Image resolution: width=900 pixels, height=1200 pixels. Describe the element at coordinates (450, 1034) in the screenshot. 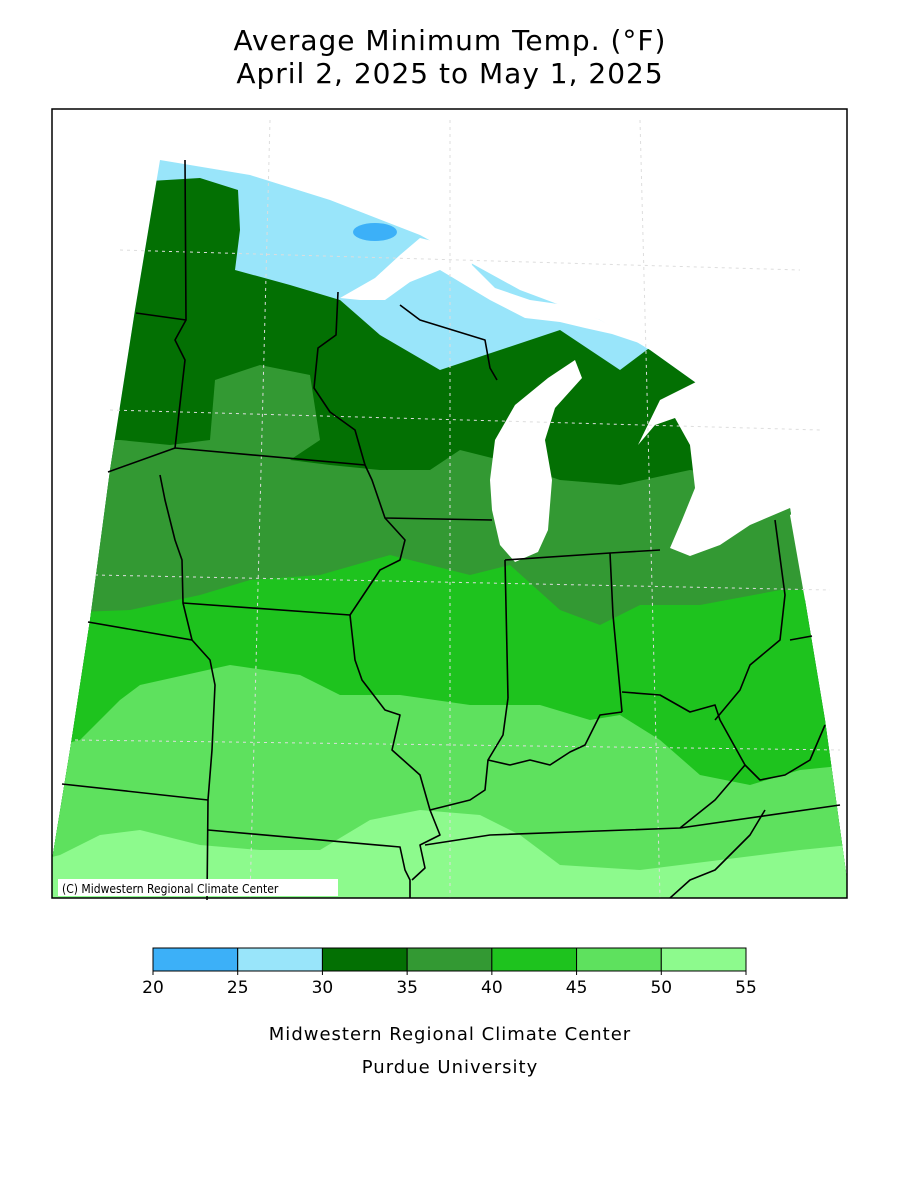

I see `footer-line: Midwestern Regional Climate Center` at that location.